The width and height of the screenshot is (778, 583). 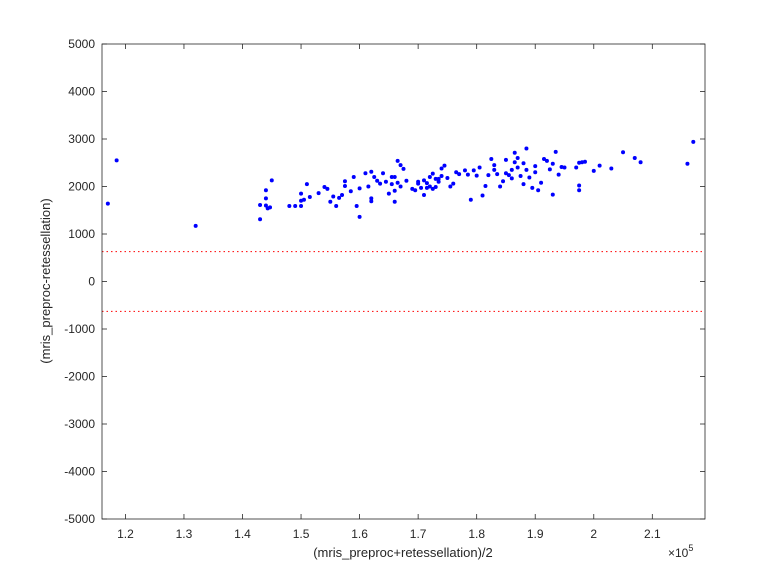 I want to click on y-tick-label: -1000, so click(x=79, y=329).